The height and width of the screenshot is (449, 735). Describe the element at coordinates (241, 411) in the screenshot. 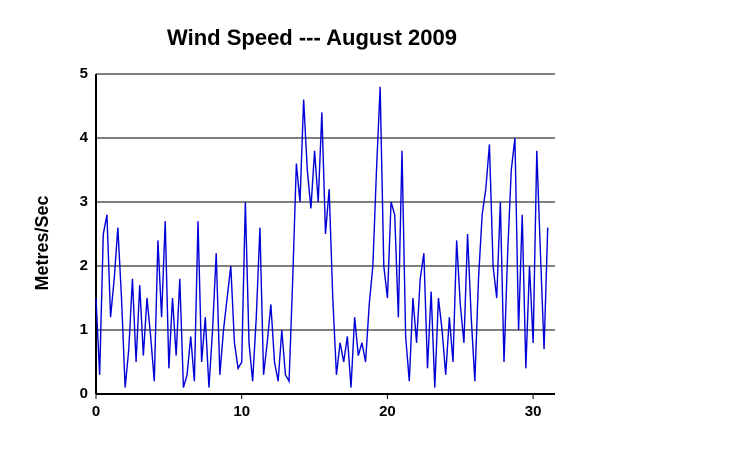

I see `x-tick-label: 10` at that location.